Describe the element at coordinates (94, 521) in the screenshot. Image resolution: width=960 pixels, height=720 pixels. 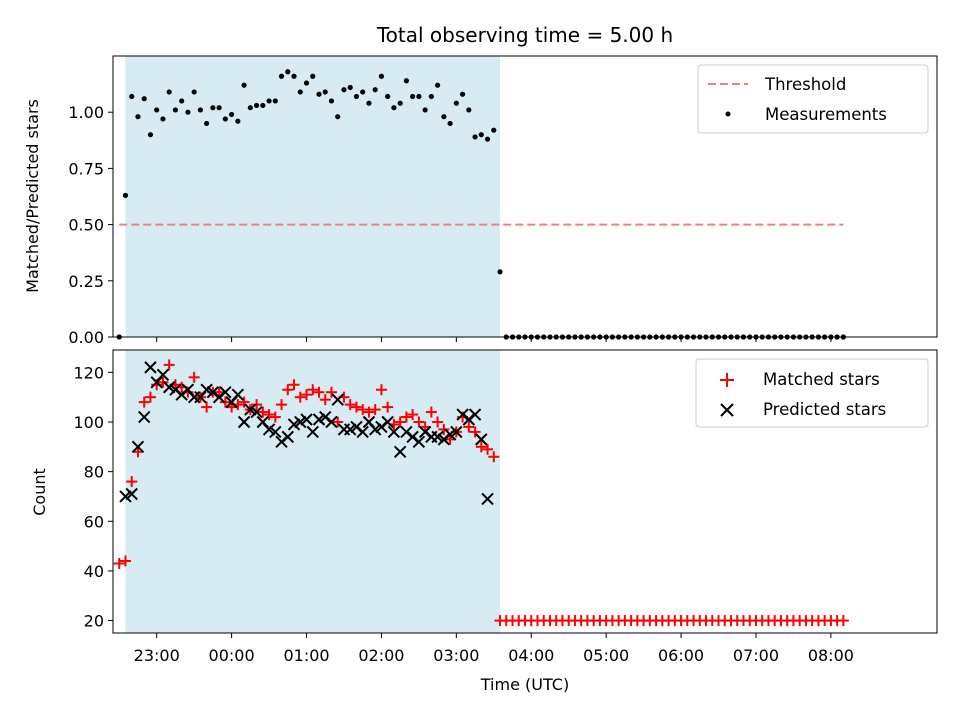
I see `y-tick-label: 60` at that location.